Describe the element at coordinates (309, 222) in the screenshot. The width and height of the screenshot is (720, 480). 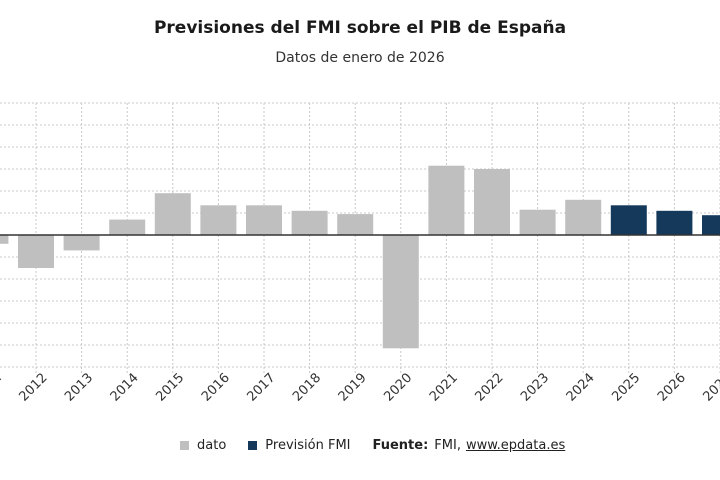
I see `bar-2018` at that location.